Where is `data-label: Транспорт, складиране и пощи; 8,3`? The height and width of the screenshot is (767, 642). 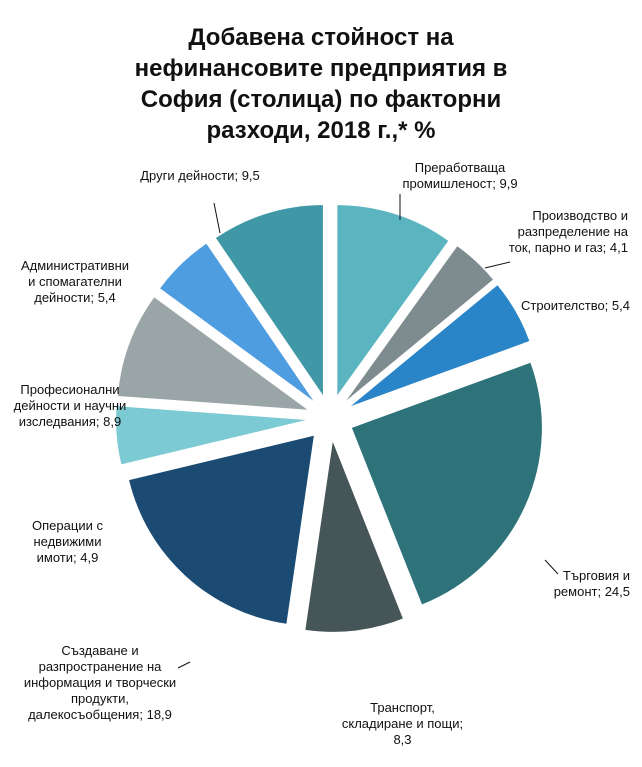
data-label: Транспорт, складиране и пощи; 8,3 is located at coordinates (402, 724).